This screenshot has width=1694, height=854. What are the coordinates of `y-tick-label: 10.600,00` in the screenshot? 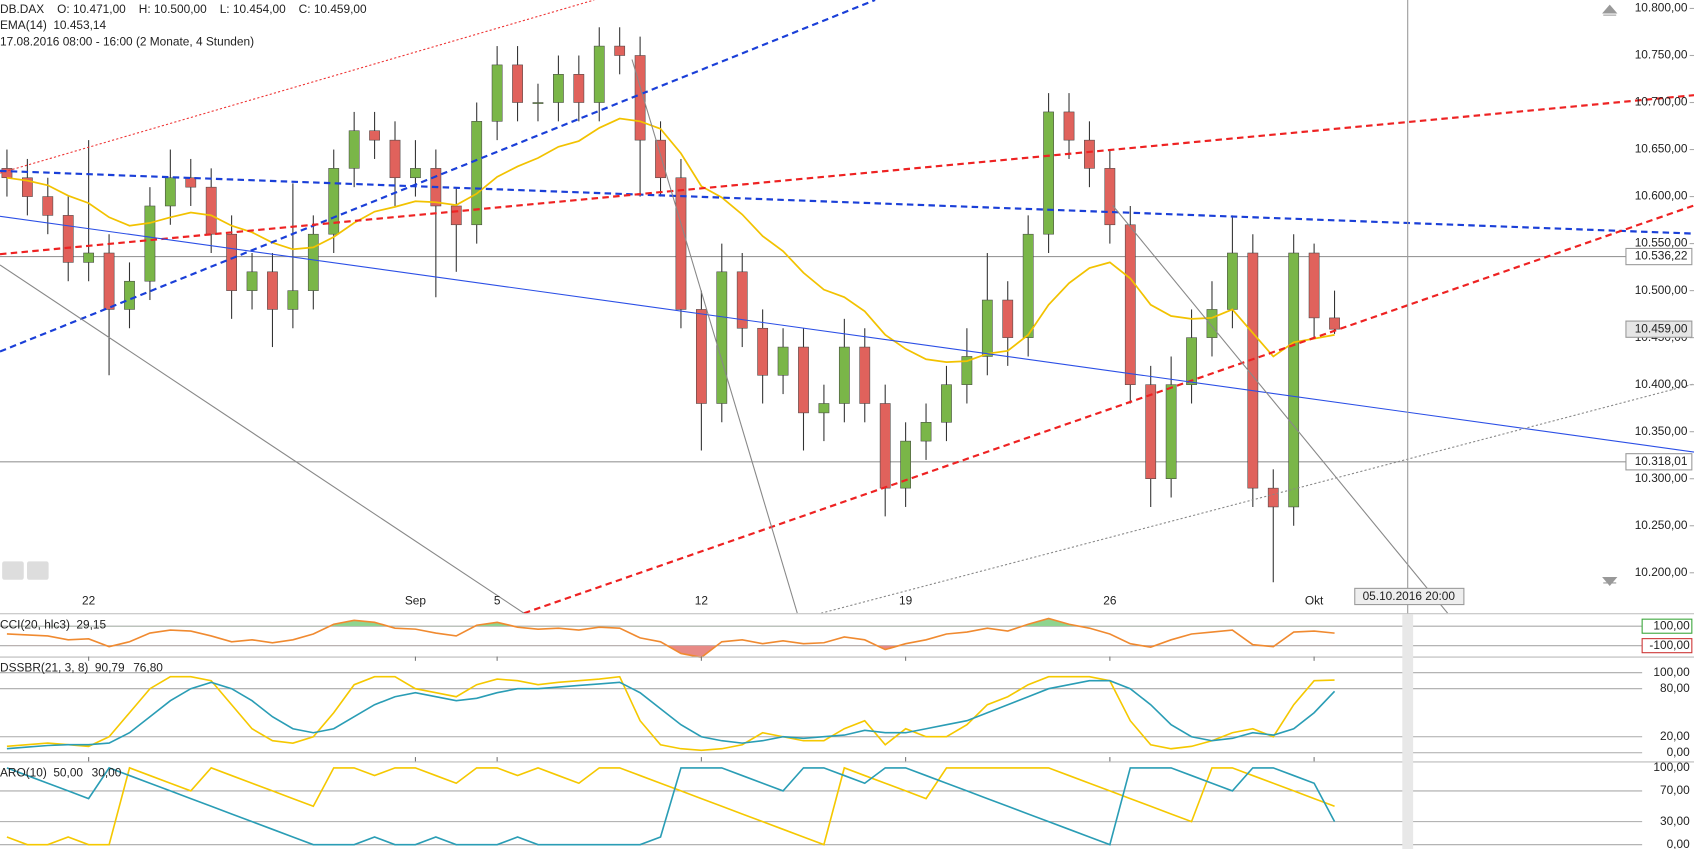 It's located at (1661, 196).